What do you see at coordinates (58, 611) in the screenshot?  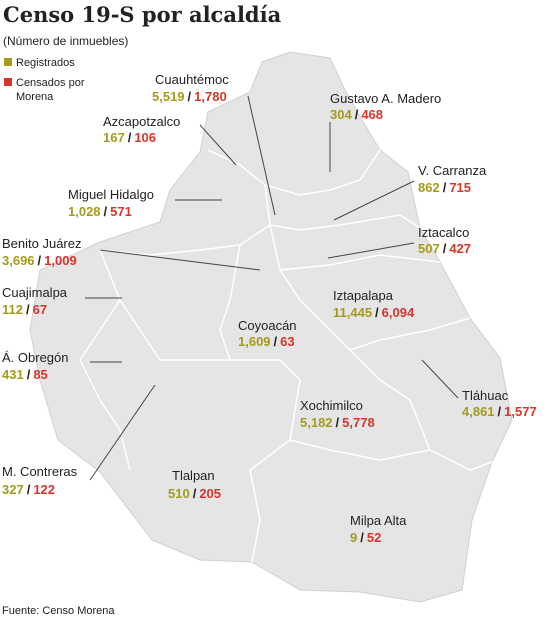 I see `footer: Fuente: Censo Morena` at bounding box center [58, 611].